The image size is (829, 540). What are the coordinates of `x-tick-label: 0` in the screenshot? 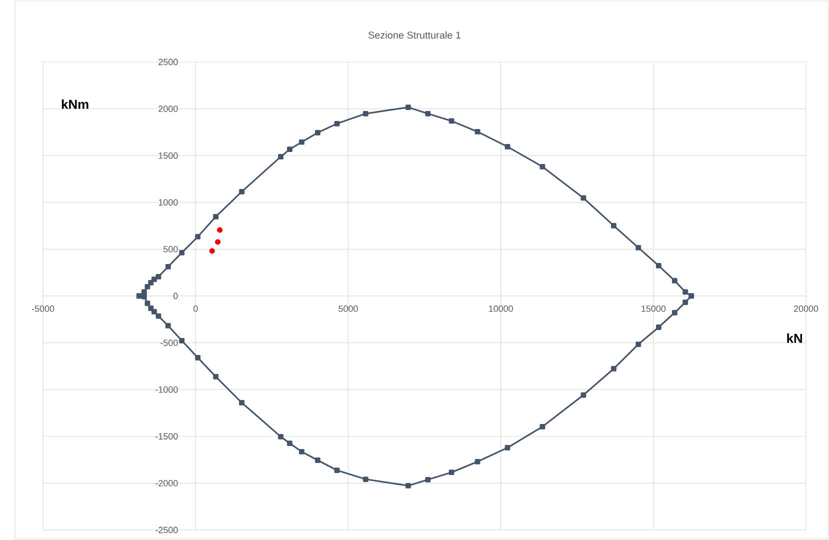 It's located at (195, 309).